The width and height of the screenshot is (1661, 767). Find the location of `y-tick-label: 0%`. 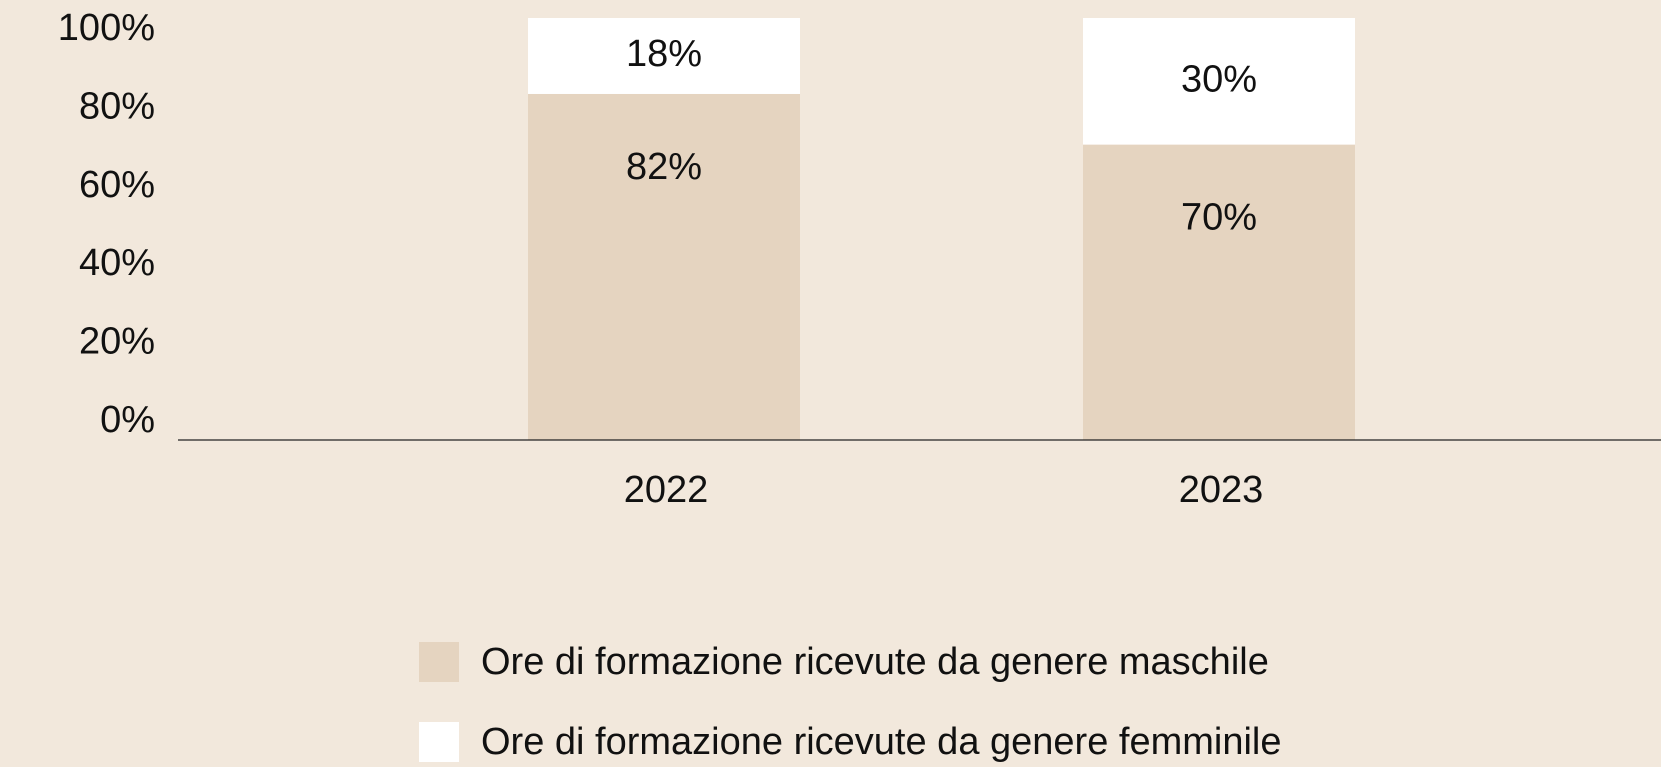

y-tick-label: 0% is located at coordinates (127, 420).